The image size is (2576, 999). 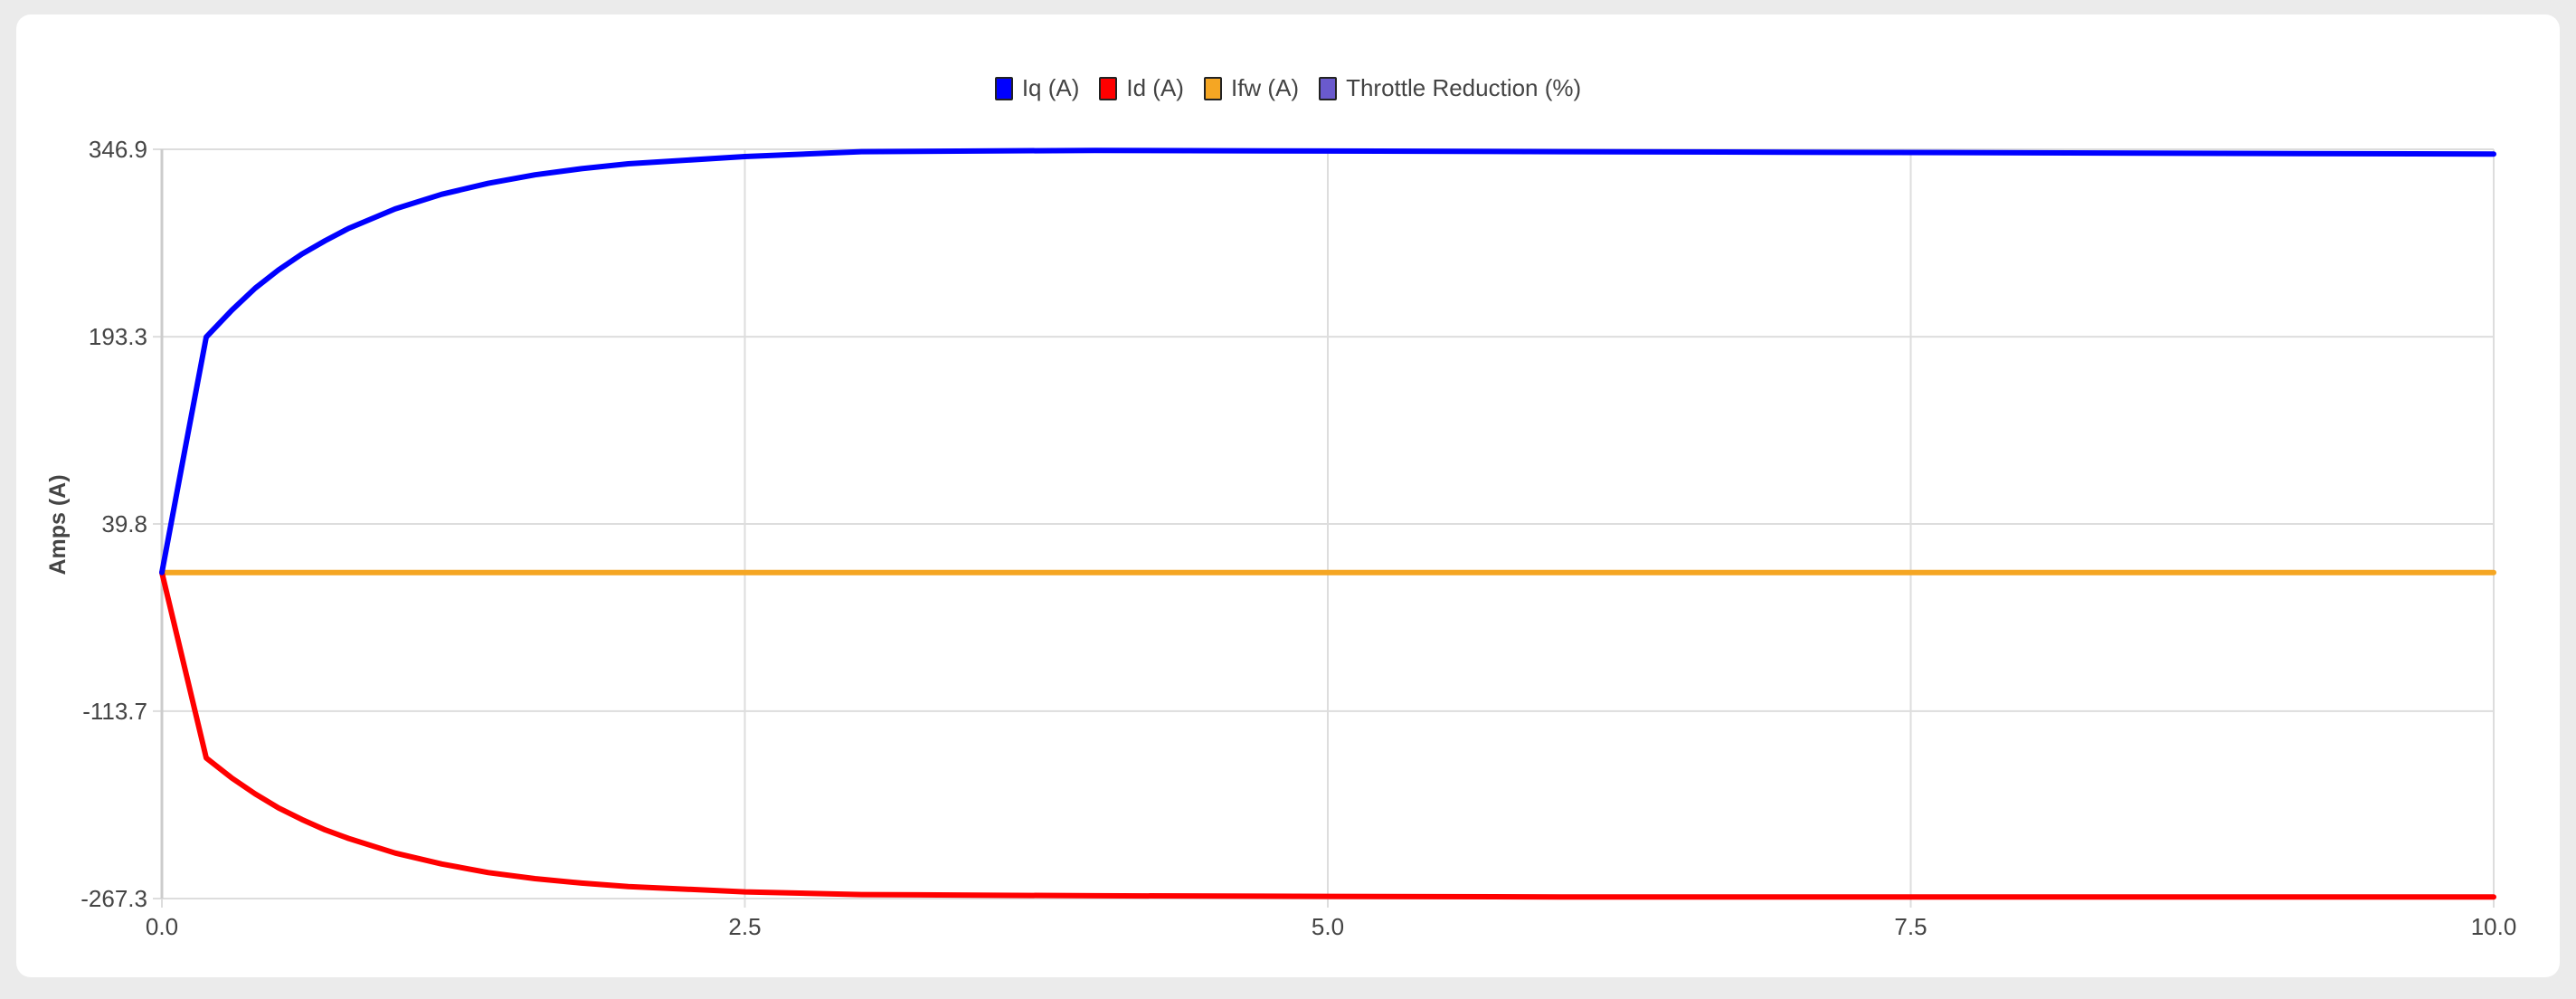 What do you see at coordinates (2494, 926) in the screenshot?
I see `x-tick-label: 10.0` at bounding box center [2494, 926].